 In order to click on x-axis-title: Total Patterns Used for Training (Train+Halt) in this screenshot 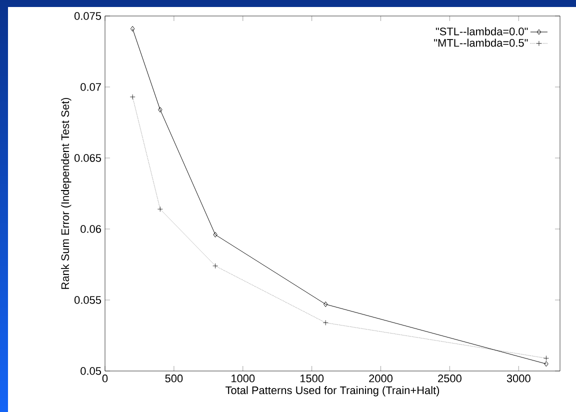, I will do `click(333, 391)`.